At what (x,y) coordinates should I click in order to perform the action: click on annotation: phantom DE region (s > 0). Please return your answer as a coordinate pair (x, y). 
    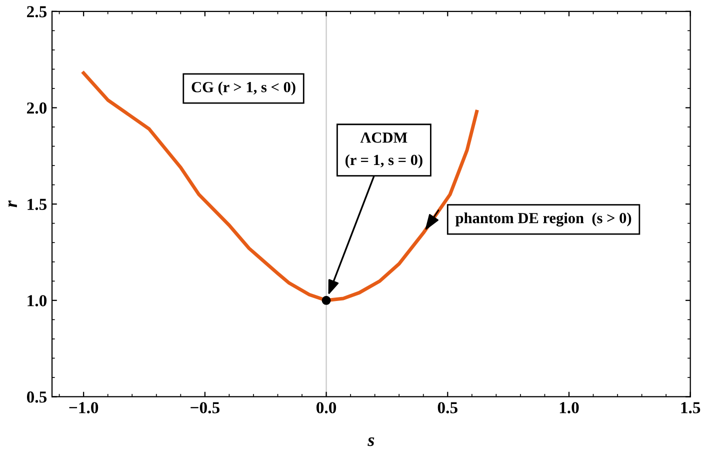
    Looking at the image, I should click on (543, 219).